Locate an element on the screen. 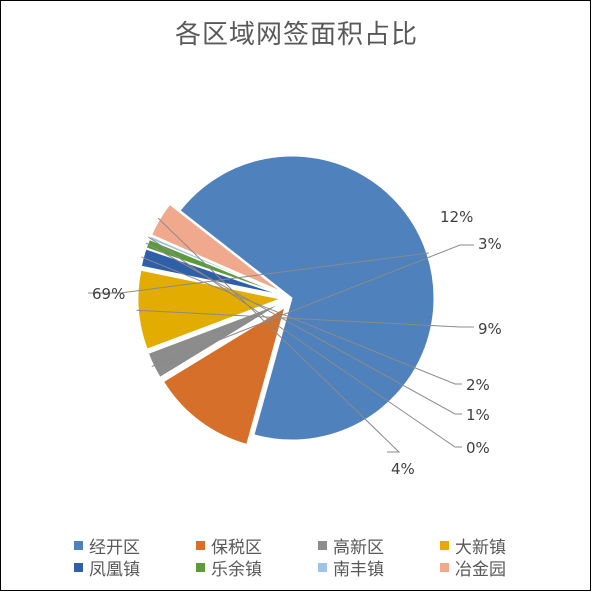 This screenshot has width=593, height=593. chart-legend: 经开区 保税区 高新区 大新镇凤凰镇 乐余镇 南丰镇 冶金园 is located at coordinates (324, 557).